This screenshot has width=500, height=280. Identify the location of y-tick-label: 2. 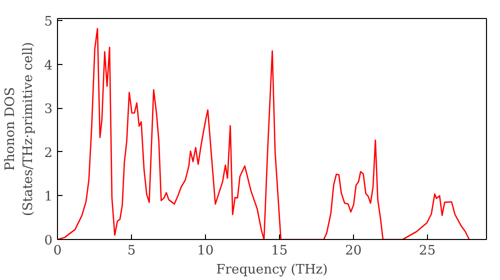
(48, 153).